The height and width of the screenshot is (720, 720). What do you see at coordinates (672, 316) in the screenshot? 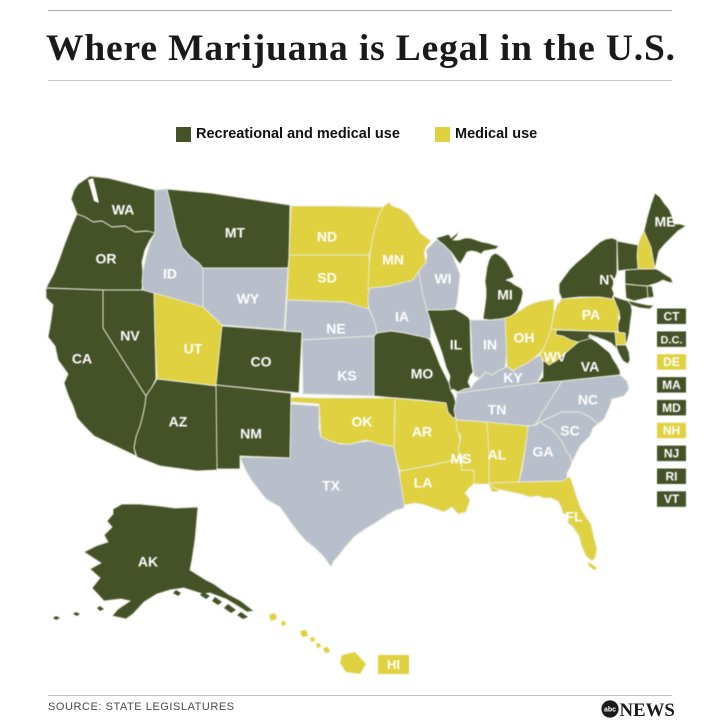
I see `svg-text: CT` at bounding box center [672, 316].